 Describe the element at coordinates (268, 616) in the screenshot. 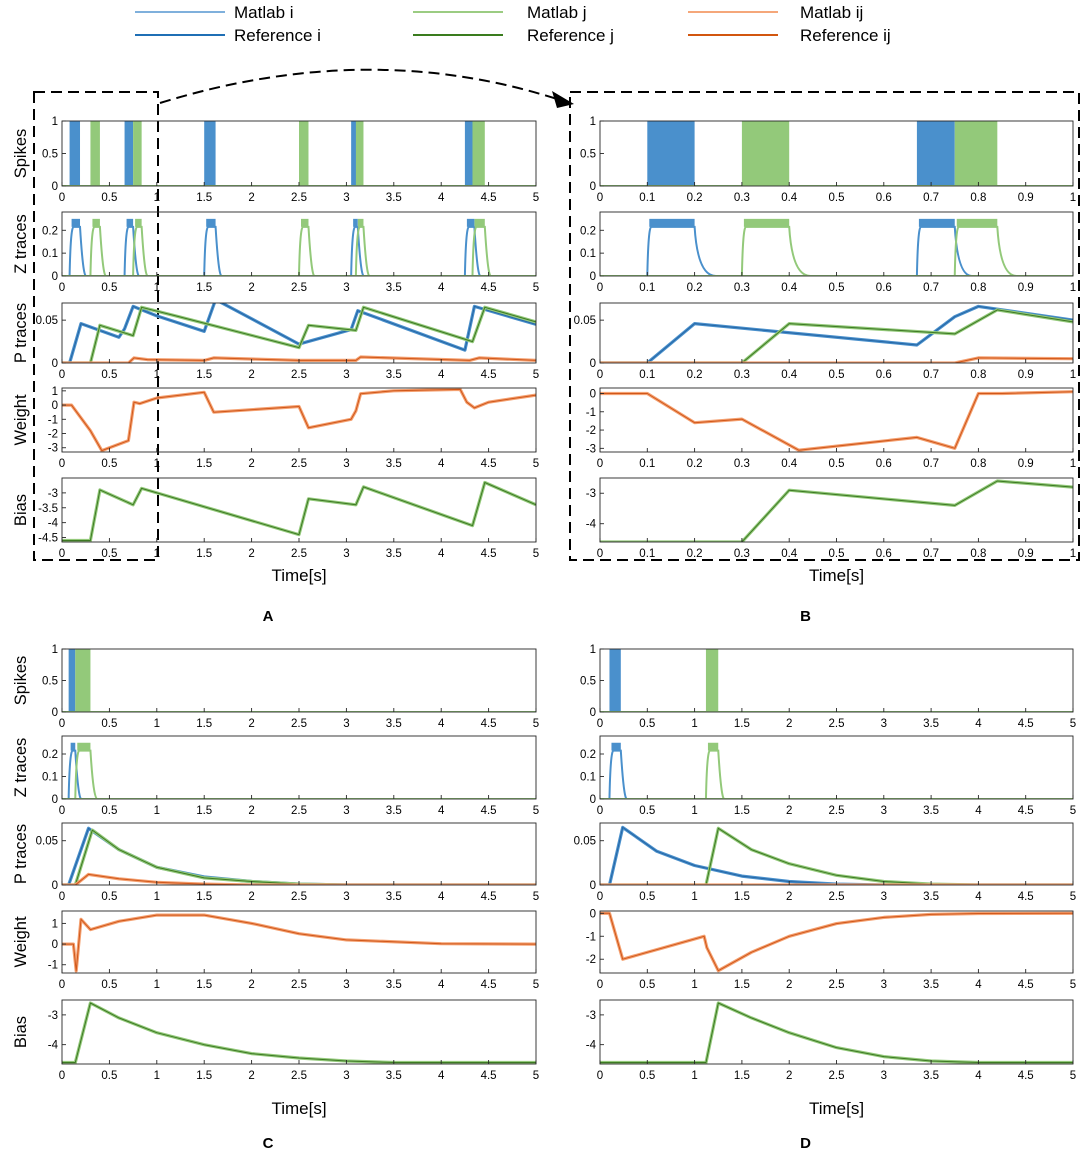

I see `panel-label: A` at that location.